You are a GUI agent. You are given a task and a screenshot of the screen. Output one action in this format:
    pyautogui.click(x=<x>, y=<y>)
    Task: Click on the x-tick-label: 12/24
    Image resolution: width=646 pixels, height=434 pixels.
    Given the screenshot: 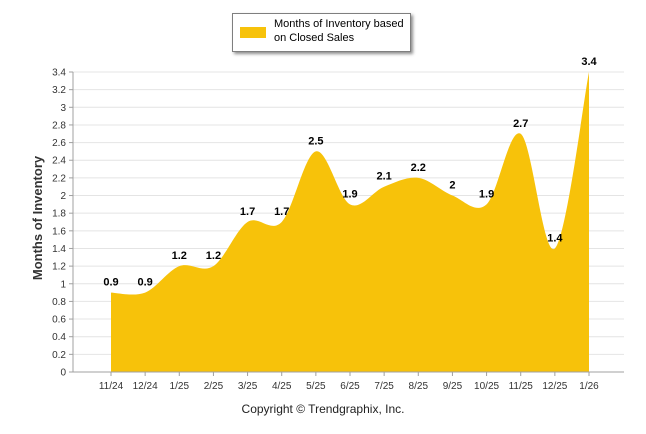 What is the action you would take?
    pyautogui.click(x=145, y=386)
    